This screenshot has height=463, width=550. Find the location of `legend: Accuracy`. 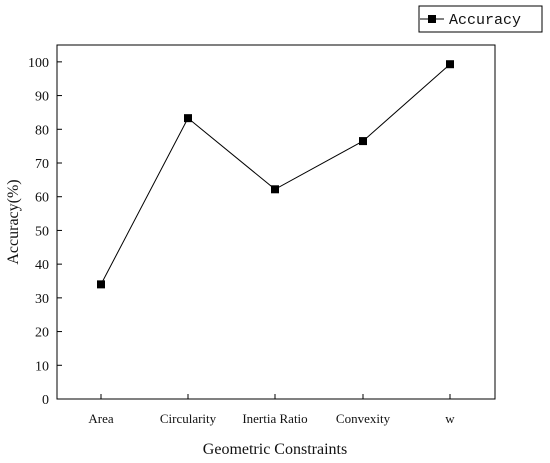

legend: Accuracy is located at coordinates (480, 19).